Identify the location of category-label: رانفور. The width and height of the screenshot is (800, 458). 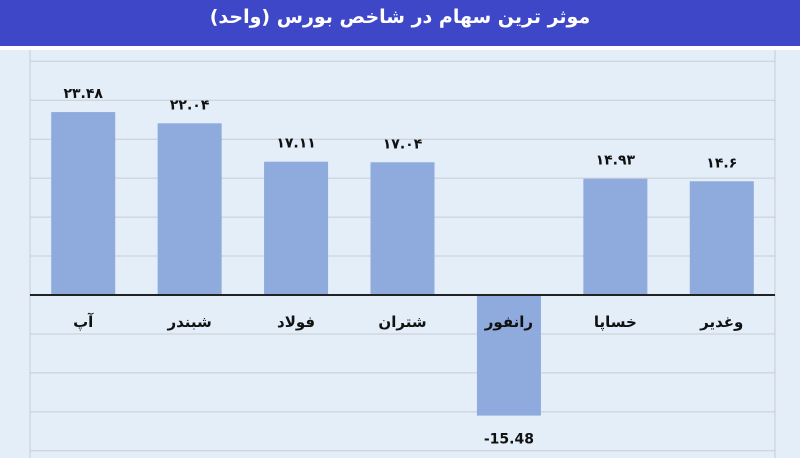
(508, 322).